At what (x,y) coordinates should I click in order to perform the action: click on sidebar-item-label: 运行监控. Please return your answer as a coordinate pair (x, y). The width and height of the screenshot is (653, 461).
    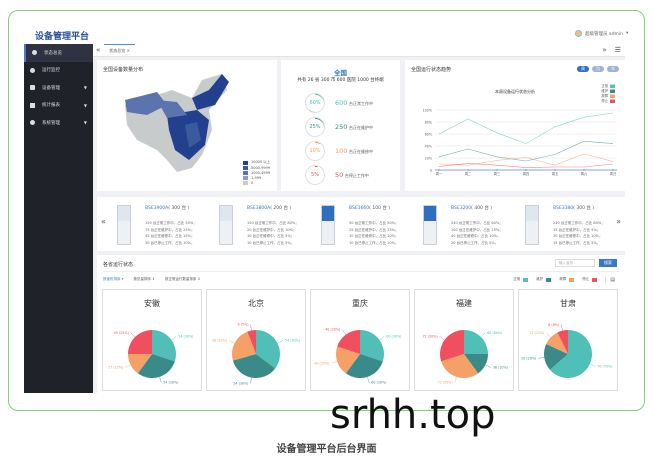
    Looking at the image, I should click on (51, 71).